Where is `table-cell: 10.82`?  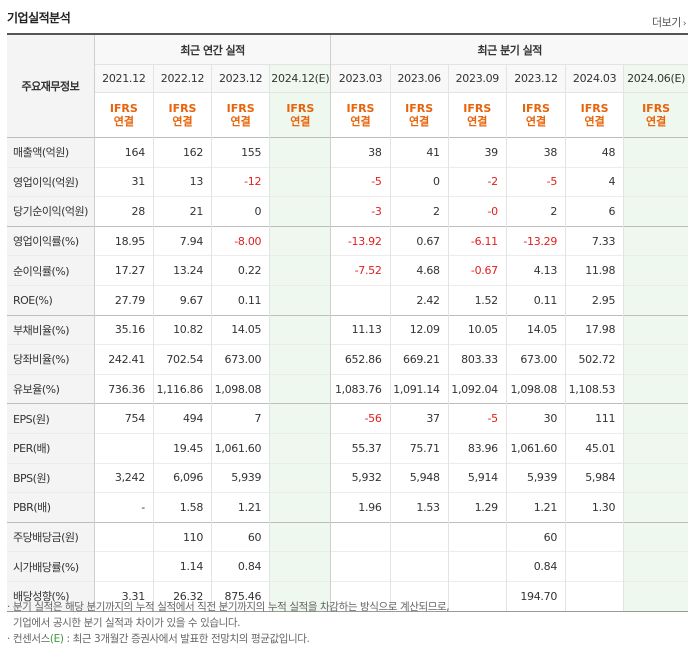 table-cell: 10.82 is located at coordinates (183, 329).